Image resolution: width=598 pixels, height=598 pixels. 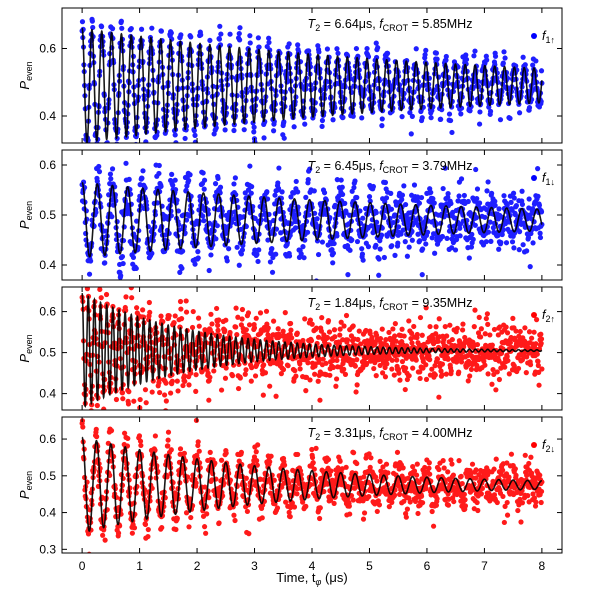 What do you see at coordinates (47, 265) in the screenshot?
I see `y-tick-label: 0.4` at bounding box center [47, 265].